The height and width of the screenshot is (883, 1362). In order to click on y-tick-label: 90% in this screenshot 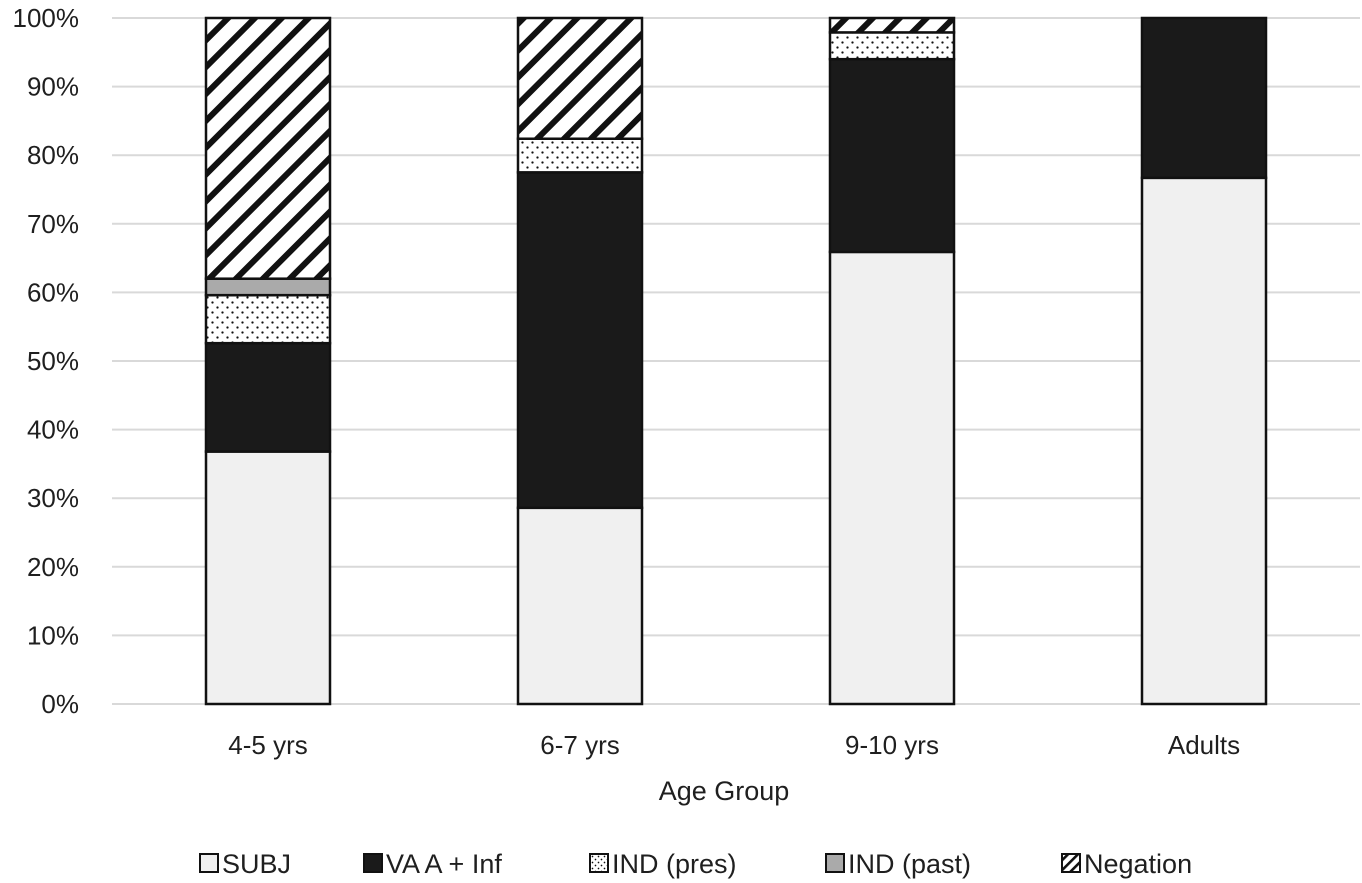, I will do `click(53, 87)`.